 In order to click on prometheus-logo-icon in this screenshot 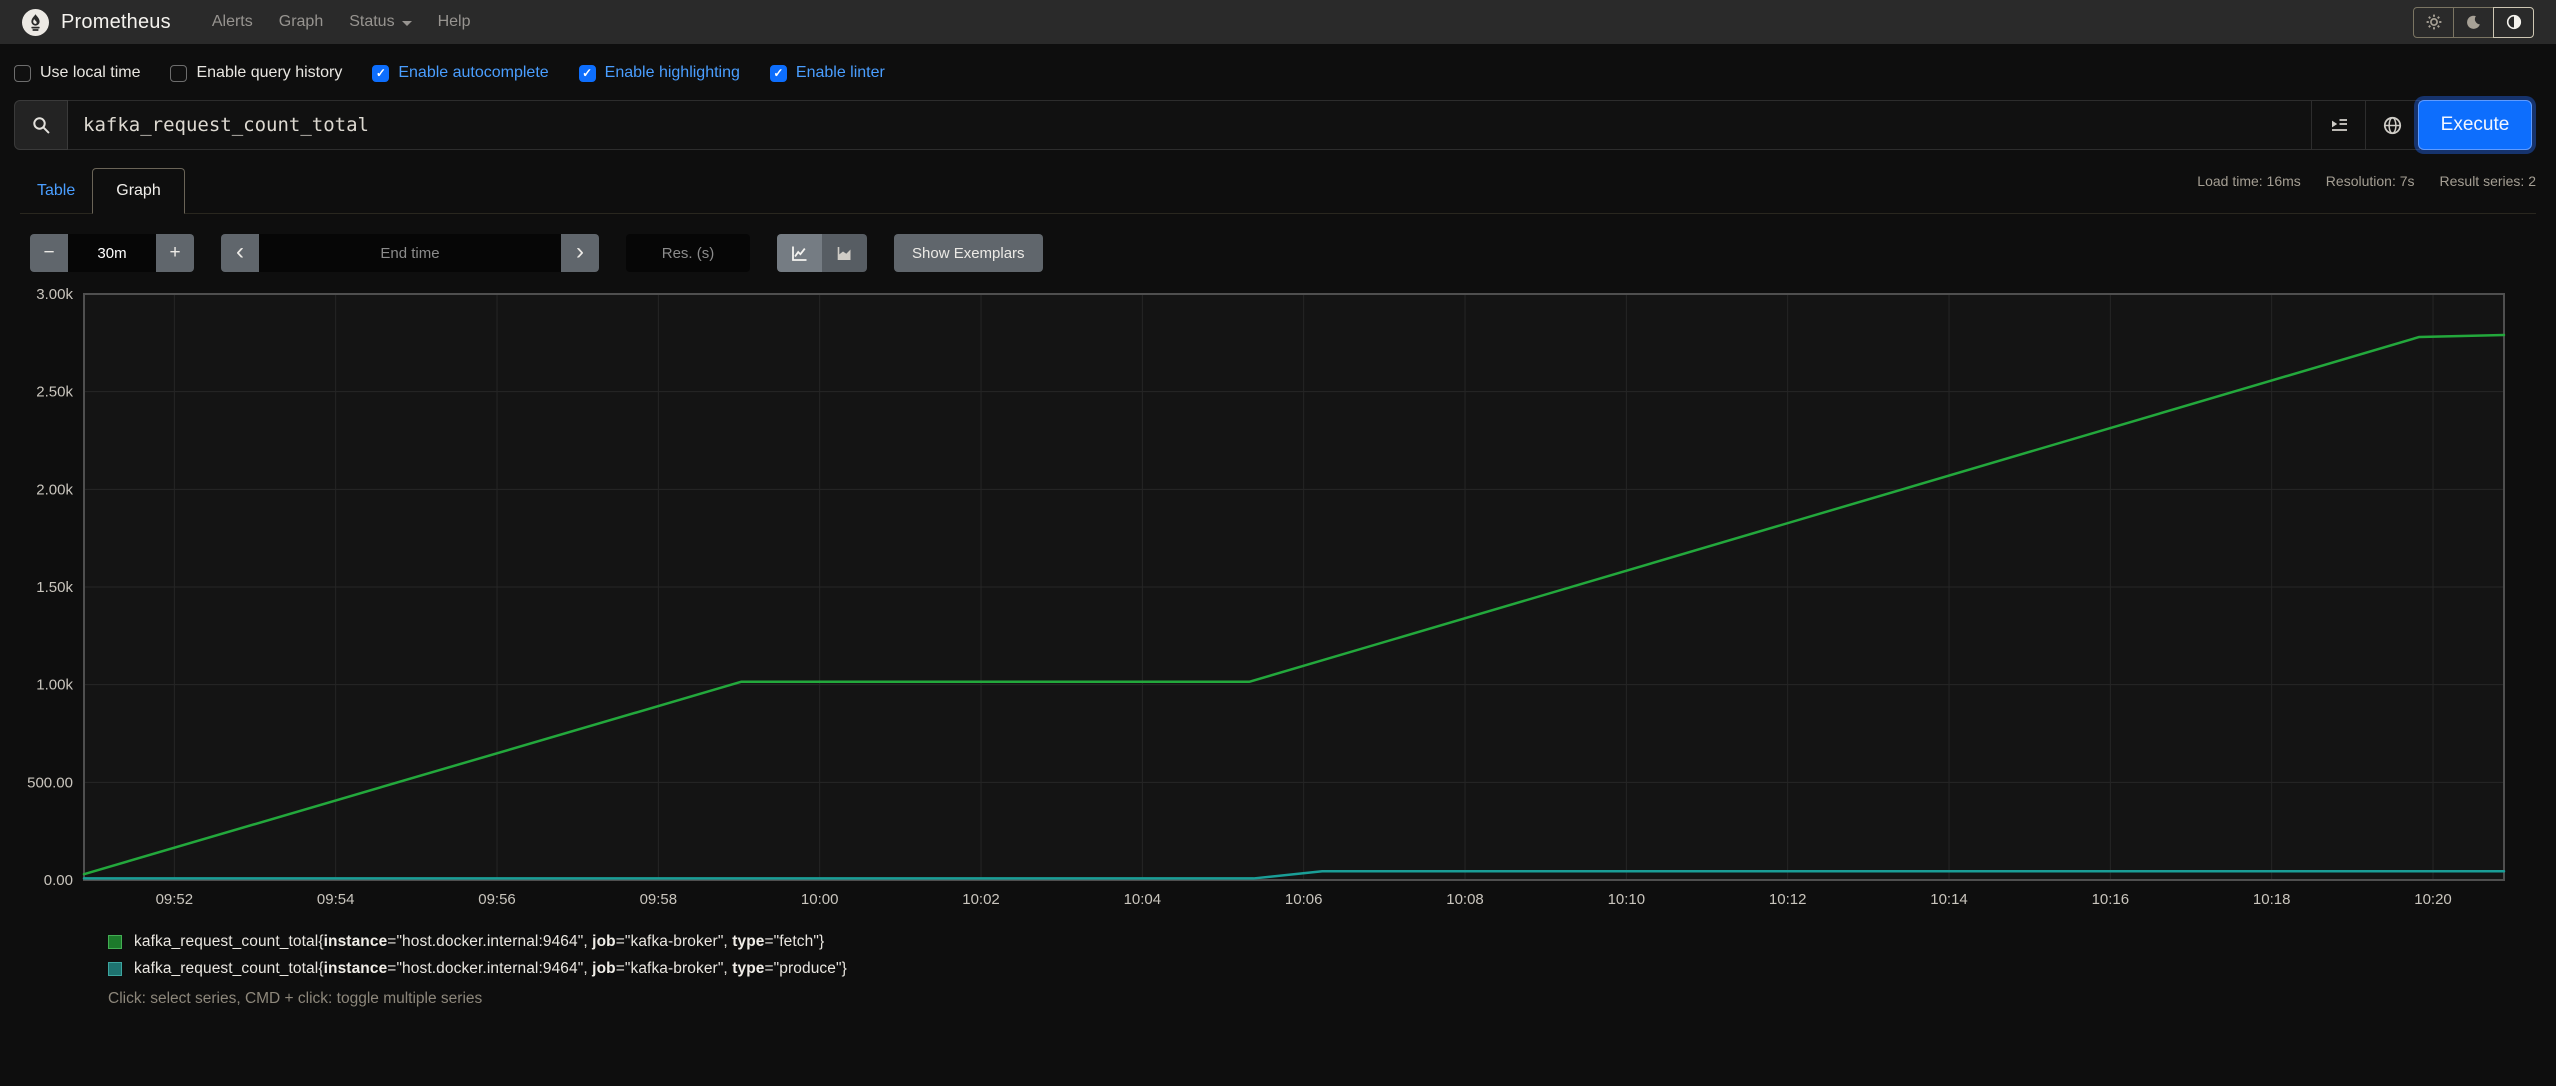, I will do `click(35, 22)`.